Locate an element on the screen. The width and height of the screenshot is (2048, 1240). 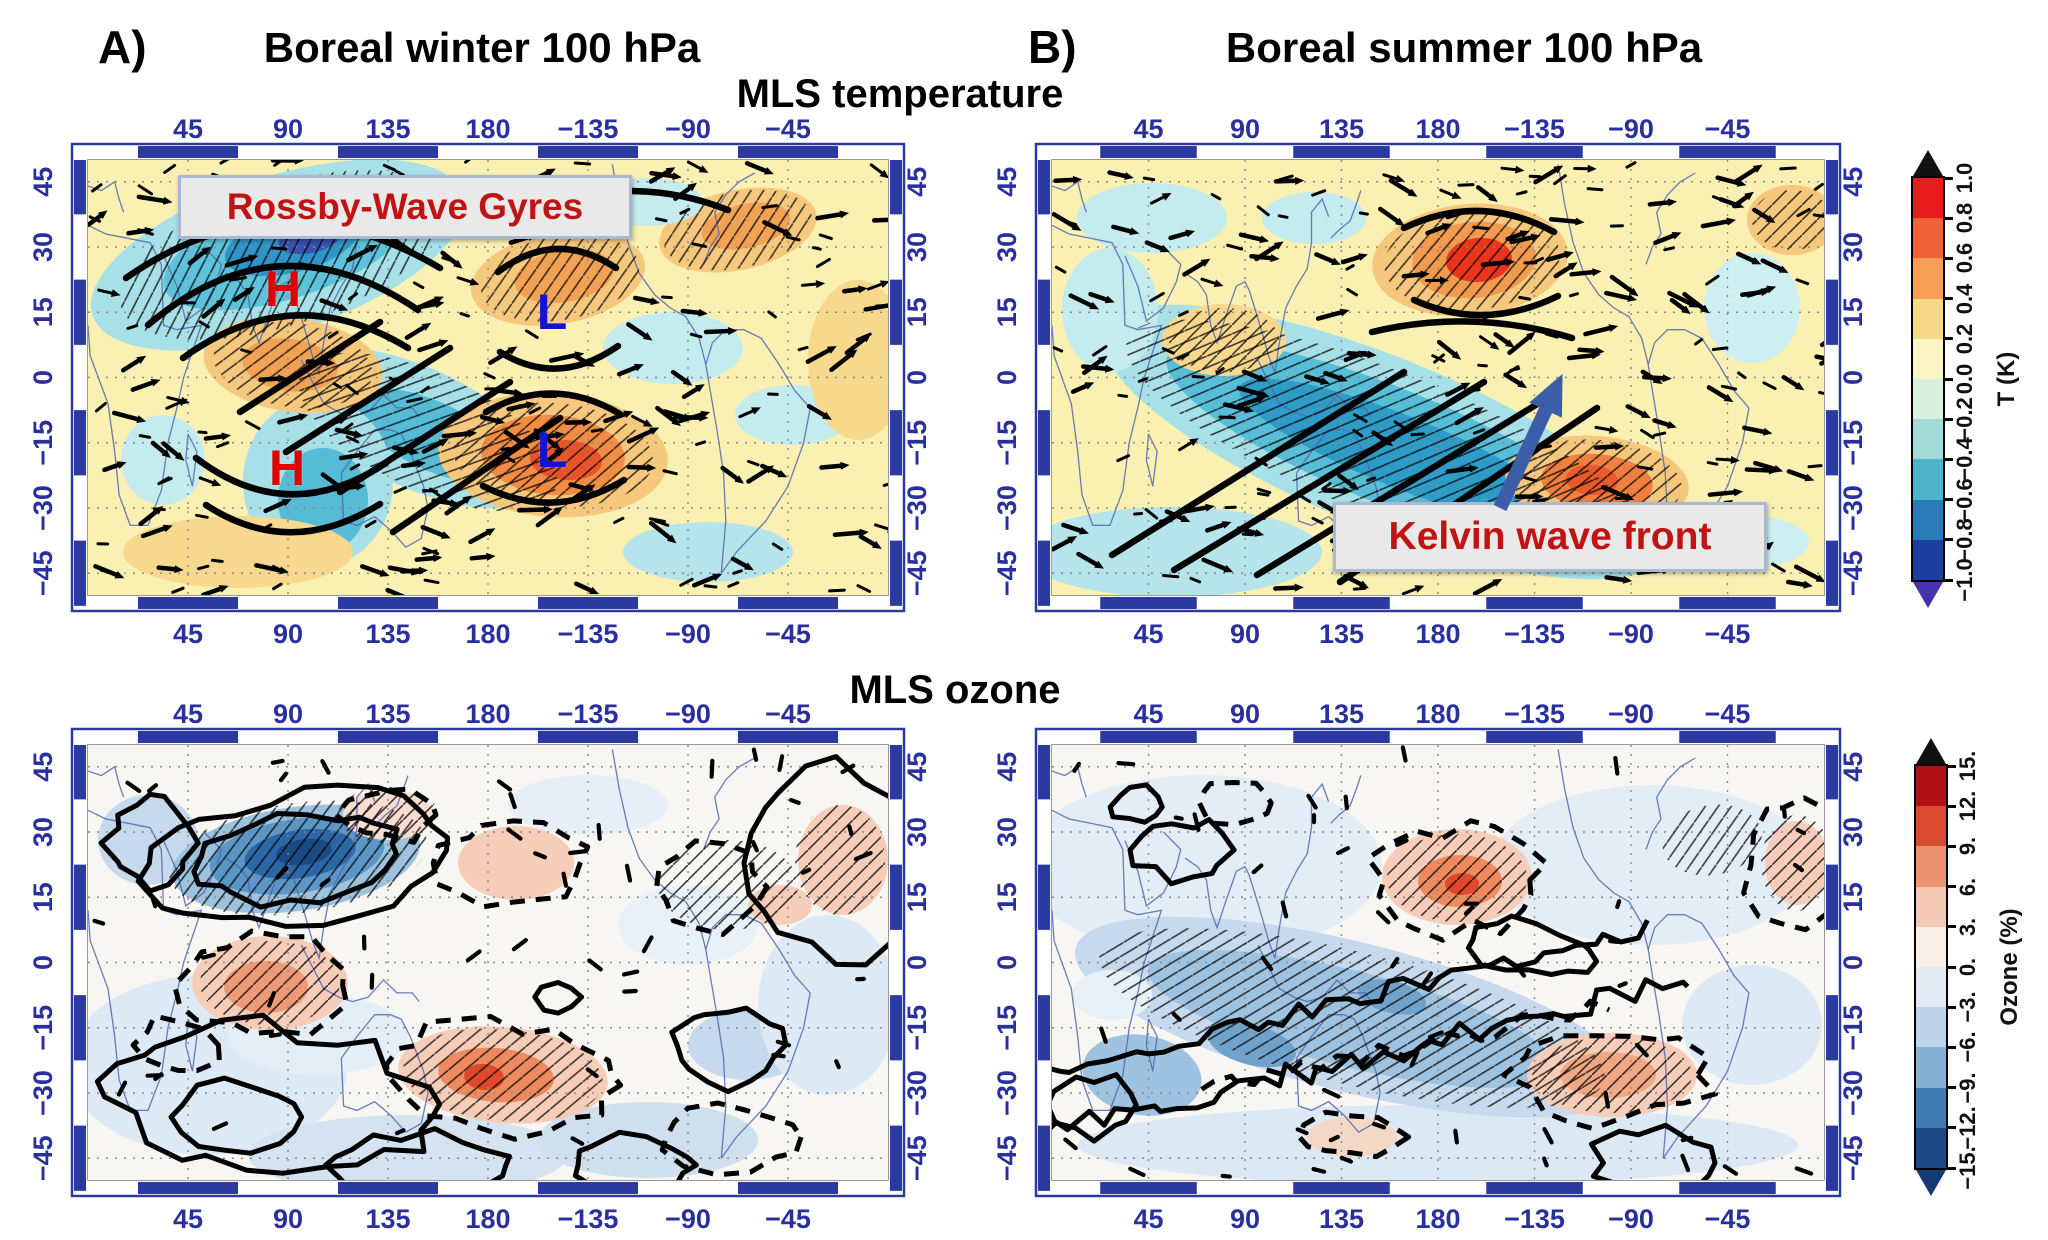
colorbar-tick-label: 0.0 is located at coordinates (1964, 379).